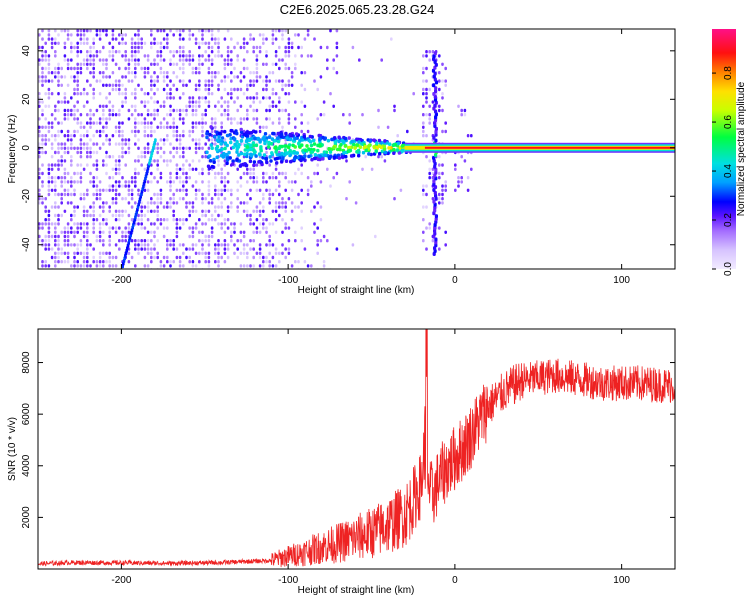 This screenshot has height=600, width=750. I want to click on y-tick-label: 20, so click(26, 99).